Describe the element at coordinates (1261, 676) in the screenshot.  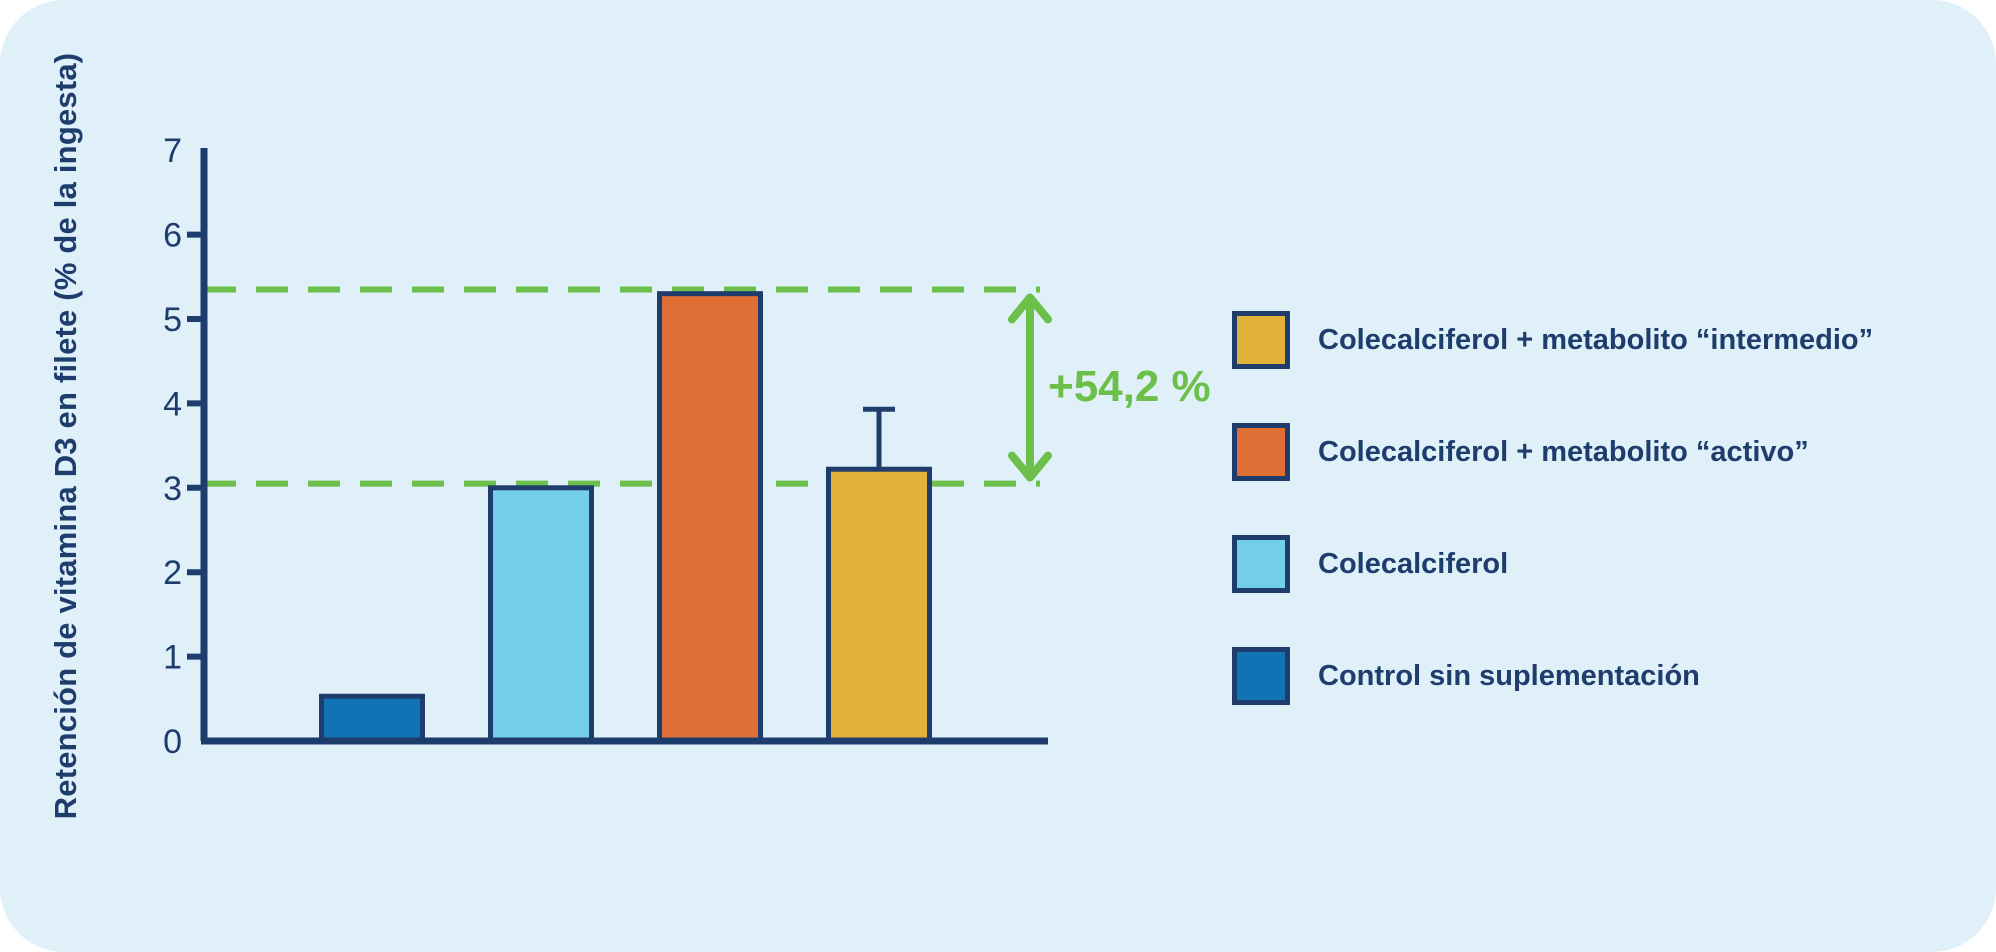
I see `legend-swatch-control` at that location.